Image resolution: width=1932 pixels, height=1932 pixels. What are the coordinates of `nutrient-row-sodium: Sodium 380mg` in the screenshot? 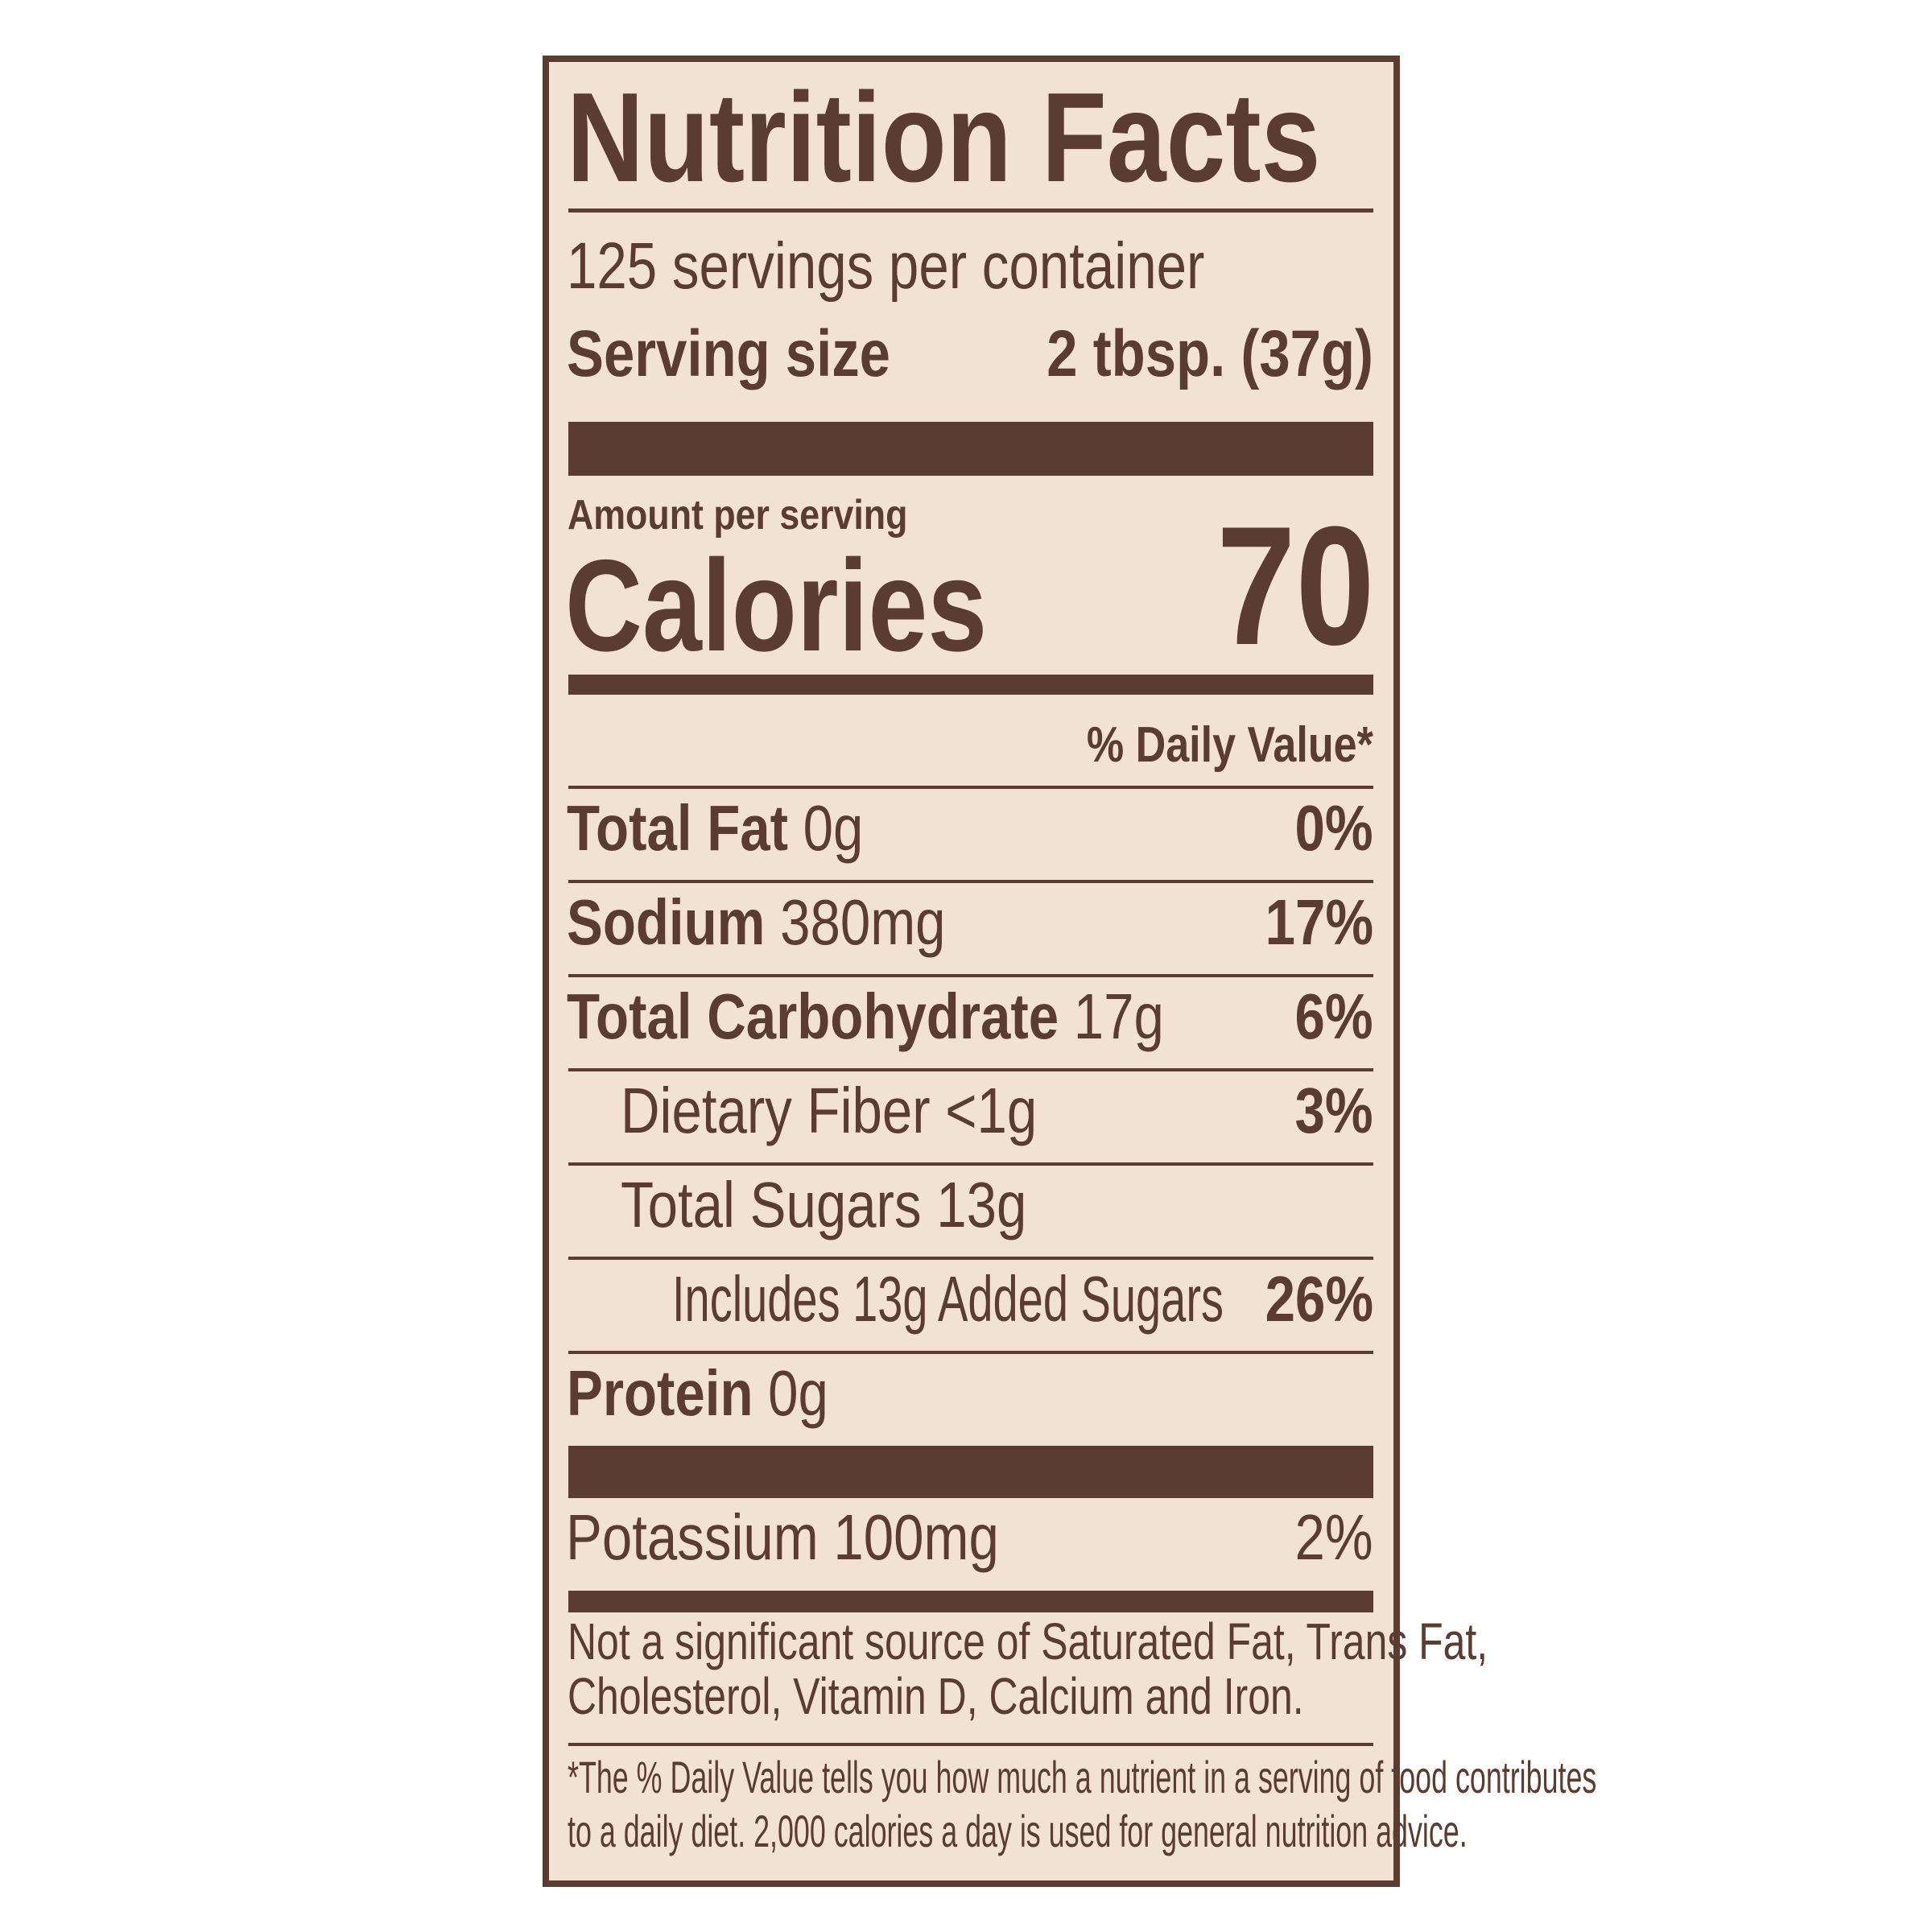 It's located at (756, 923).